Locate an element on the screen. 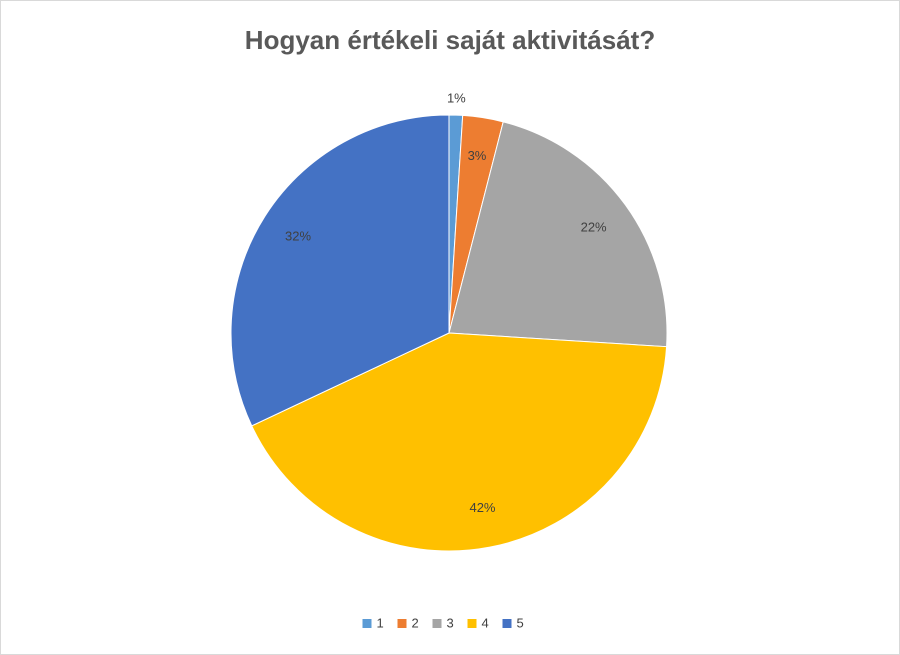 The image size is (900, 655). data-label: 1% is located at coordinates (456, 98).